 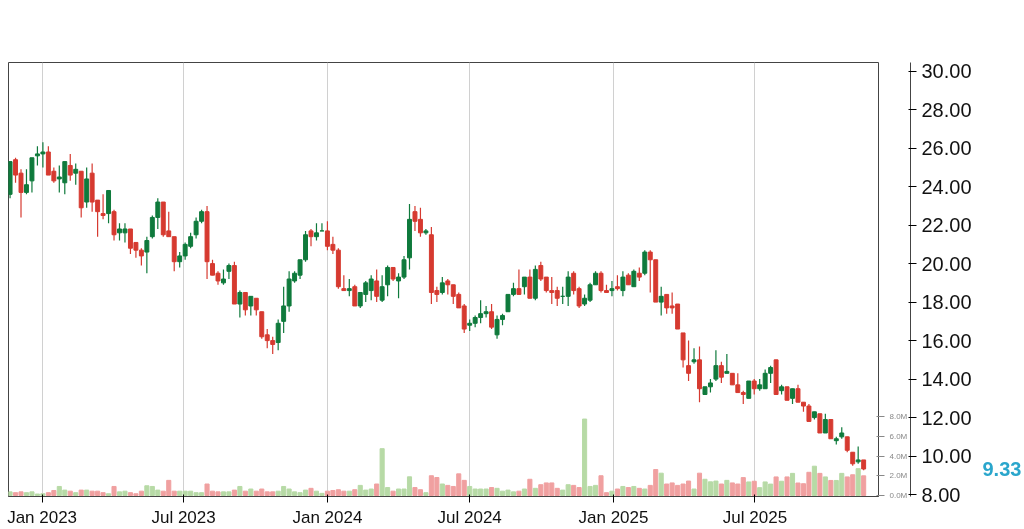 What do you see at coordinates (946, 71) in the screenshot?
I see `y-tick-label: 30.00` at bounding box center [946, 71].